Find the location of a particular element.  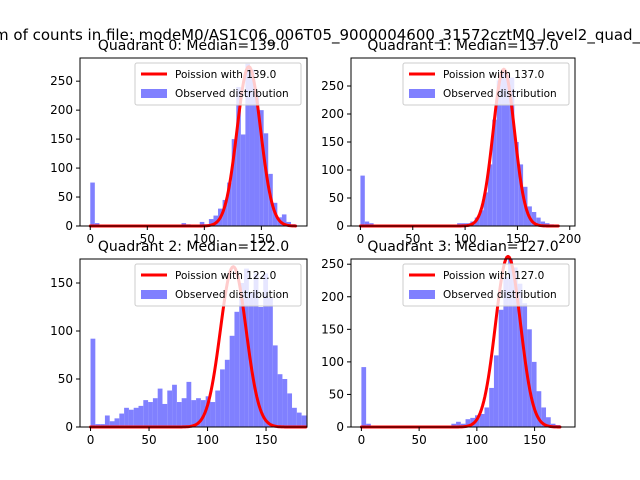

legend: Poission with 137.0 Observed distribution is located at coordinates (486, 84).